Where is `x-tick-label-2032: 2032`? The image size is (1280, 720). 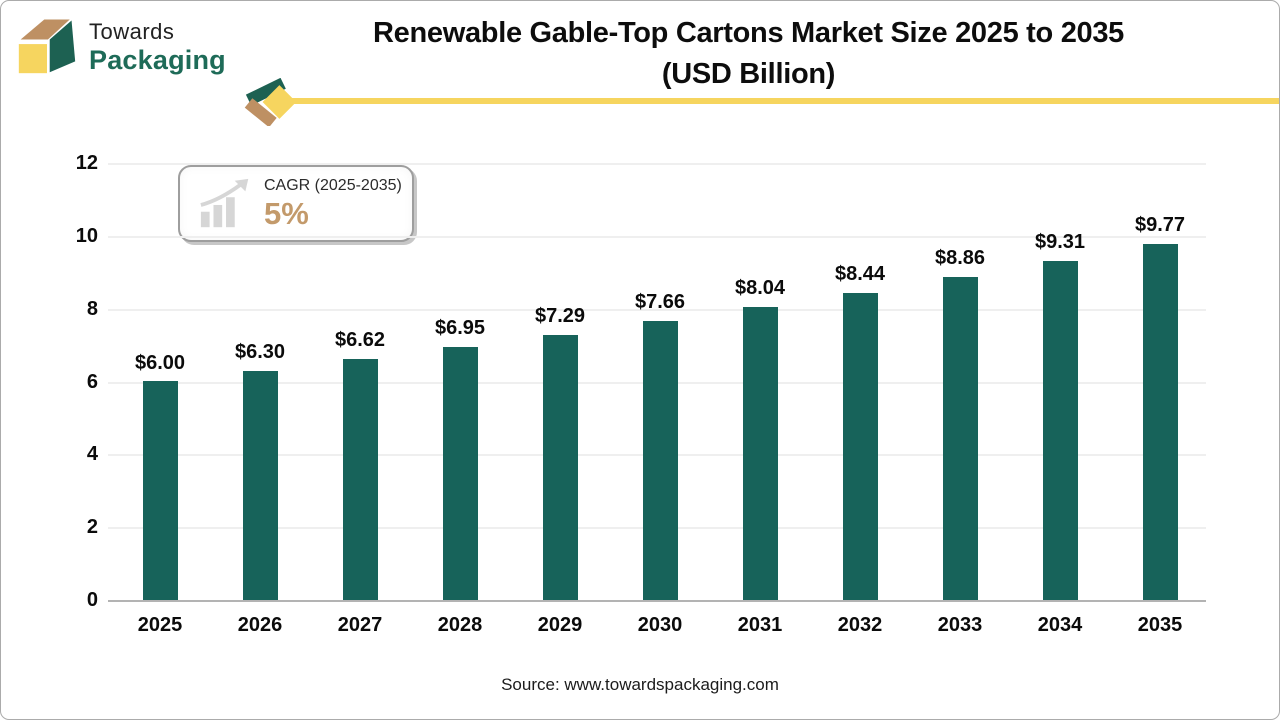
x-tick-label-2032: 2032 is located at coordinates (860, 625).